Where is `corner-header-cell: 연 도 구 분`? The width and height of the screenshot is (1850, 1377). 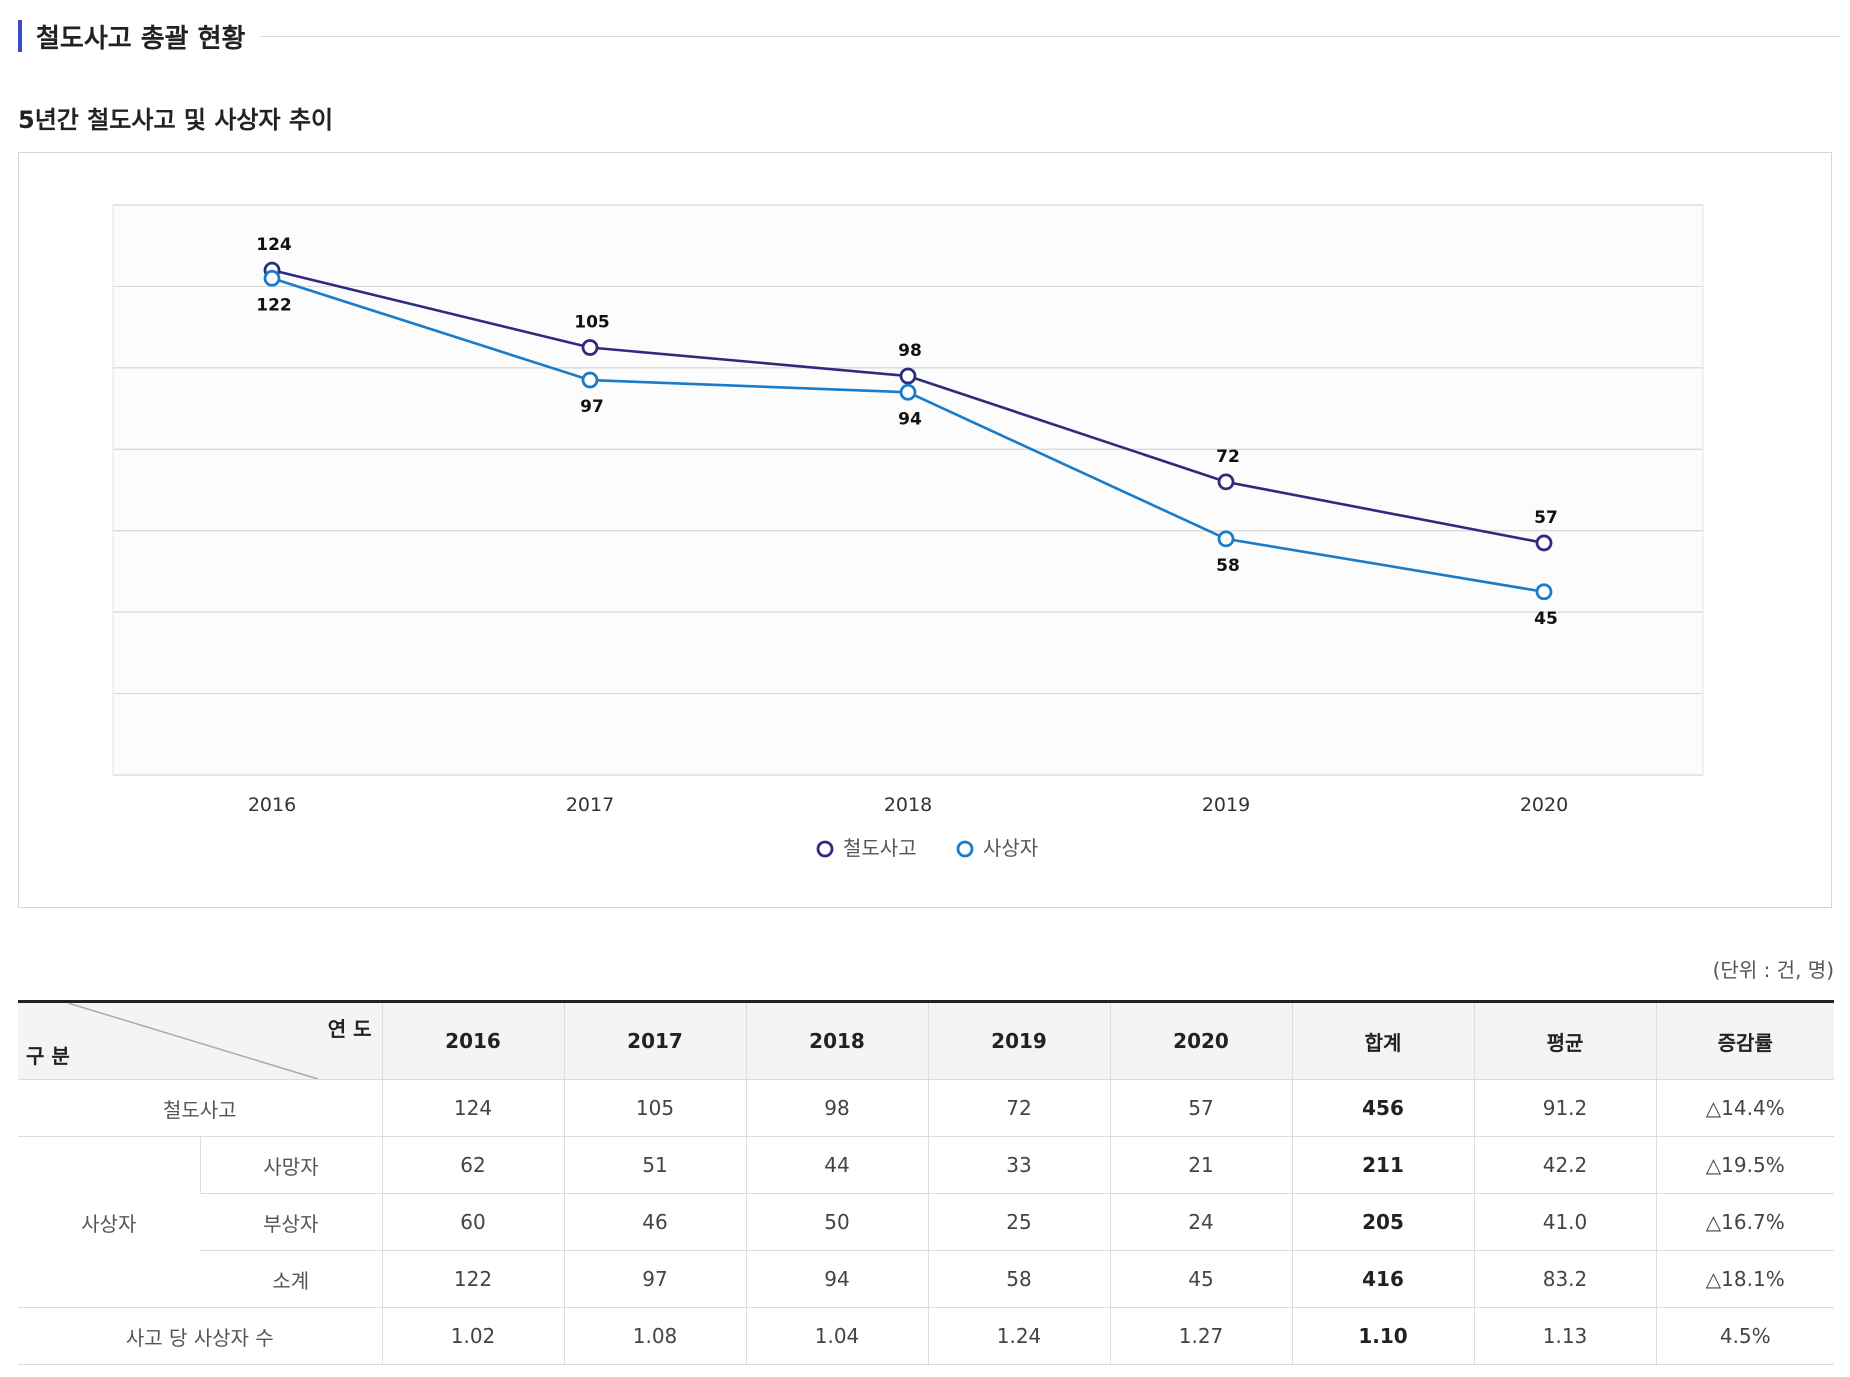 corner-header-cell: 연 도 구 분 is located at coordinates (200, 1040).